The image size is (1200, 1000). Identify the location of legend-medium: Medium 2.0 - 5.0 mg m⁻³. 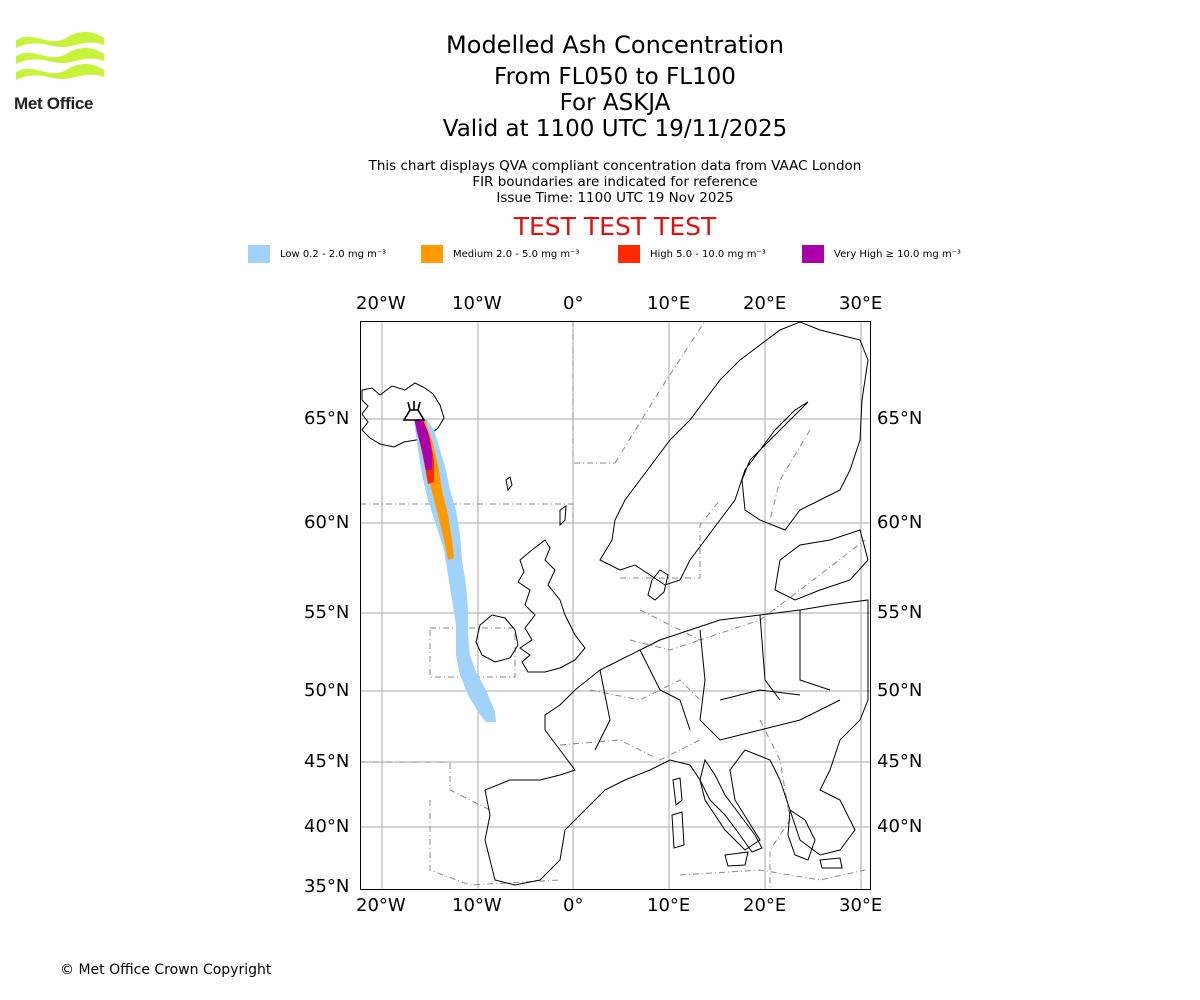
(500, 254).